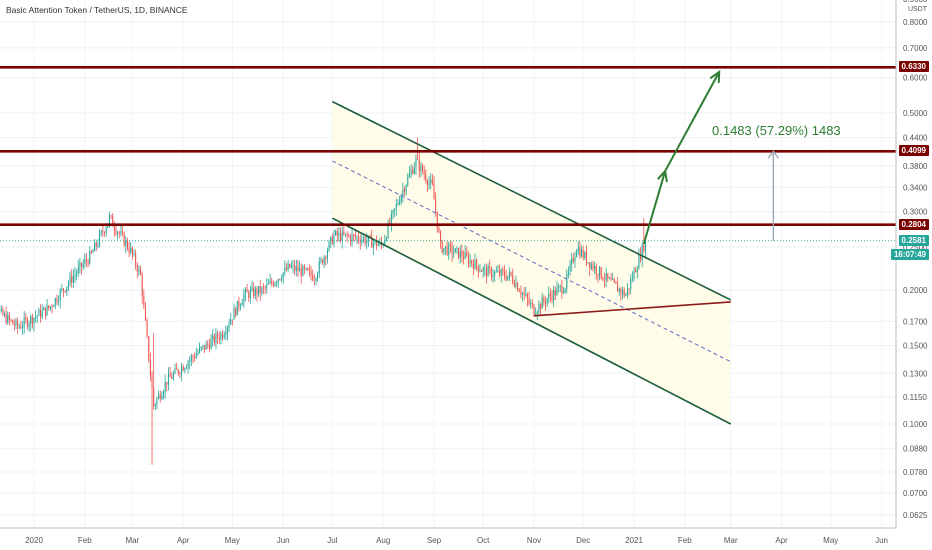 Image resolution: width=932 pixels, height=550 pixels. What do you see at coordinates (913, 67) in the screenshot?
I see `level-price-label: 0.6330` at bounding box center [913, 67].